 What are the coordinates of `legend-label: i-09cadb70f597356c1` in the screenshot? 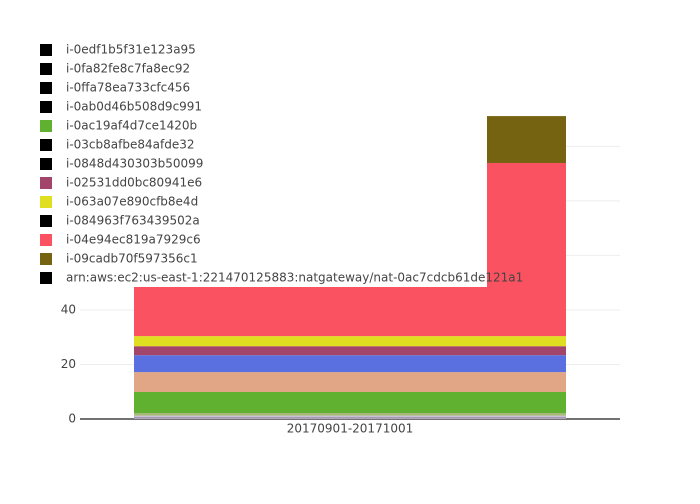 It's located at (132, 259).